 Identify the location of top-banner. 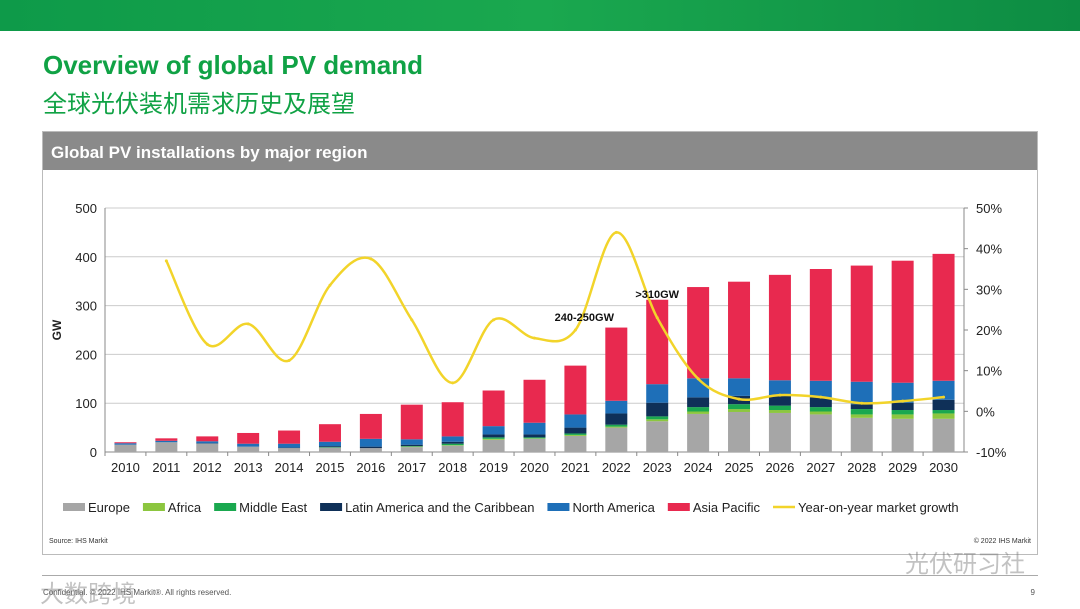
(540, 15).